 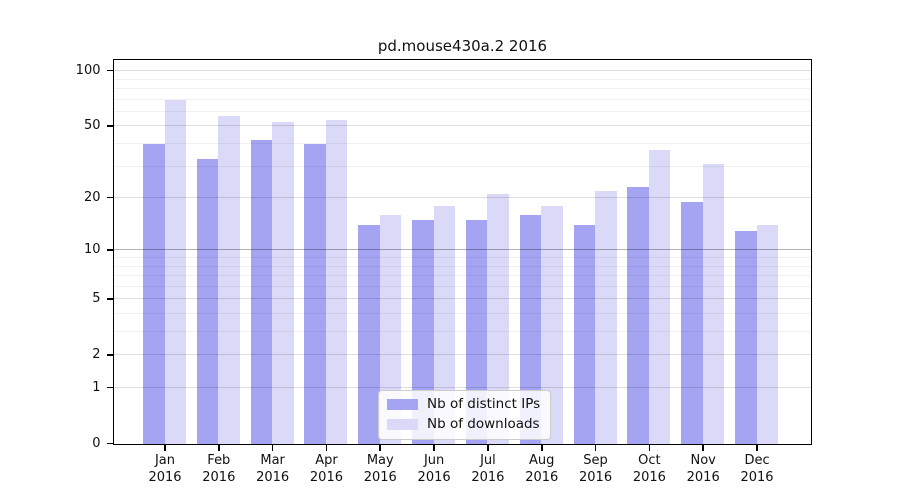 What do you see at coordinates (692, 323) in the screenshot?
I see `bar-distinct-ips-nov` at bounding box center [692, 323].